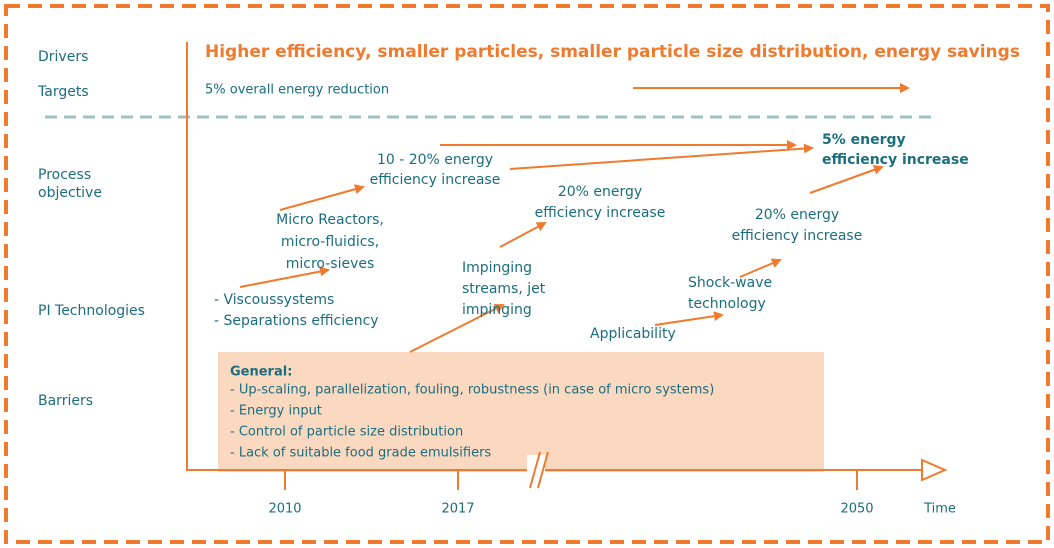  What do you see at coordinates (435, 160) in the screenshot?
I see `node-text: 10 - 20% energy` at bounding box center [435, 160].